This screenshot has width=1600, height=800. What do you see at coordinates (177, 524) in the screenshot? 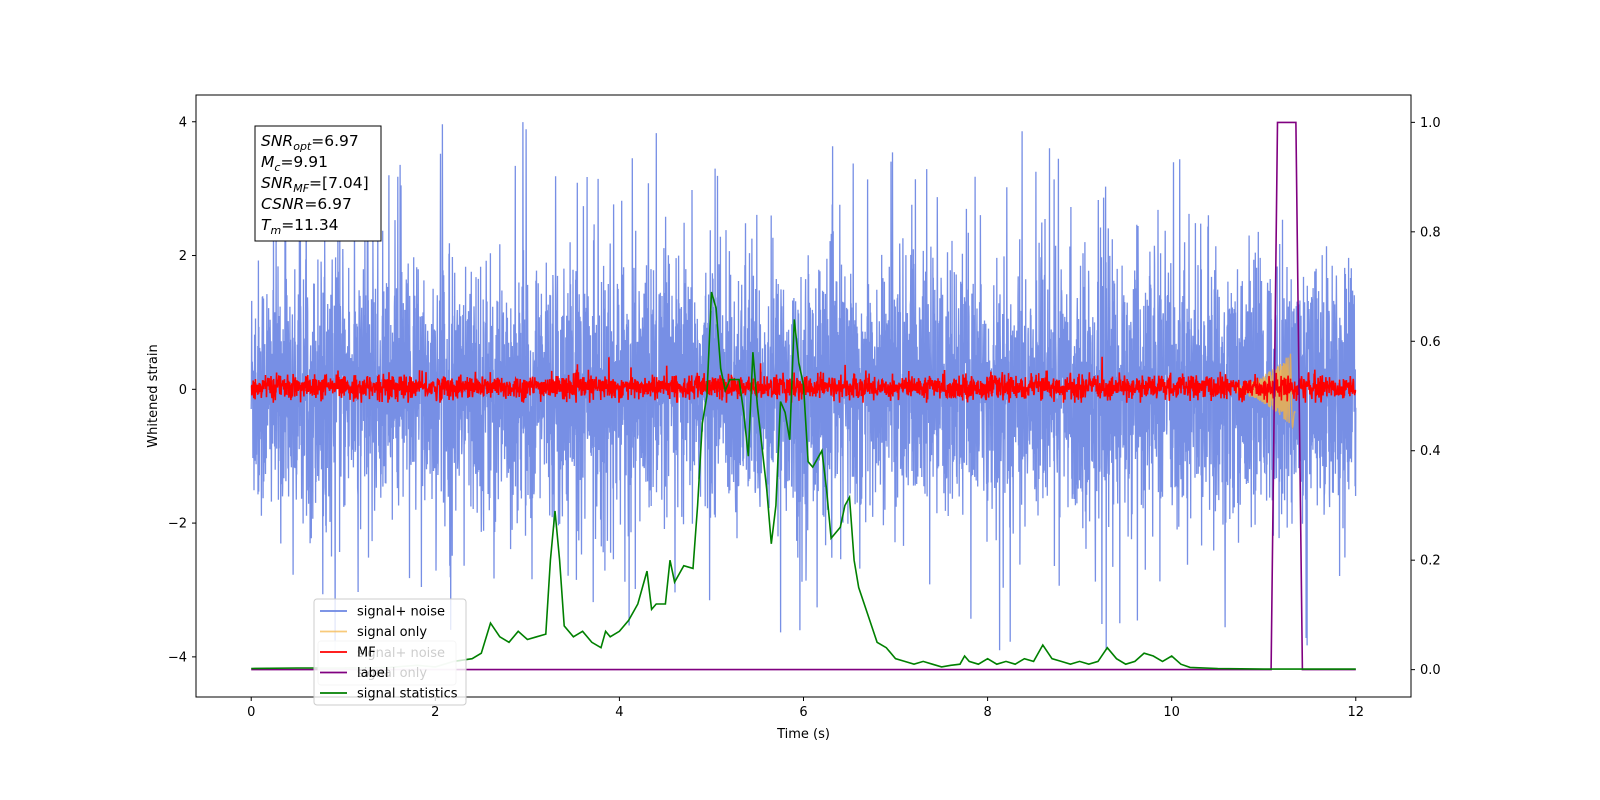
I see `y-tick-label: −2` at bounding box center [177, 524].